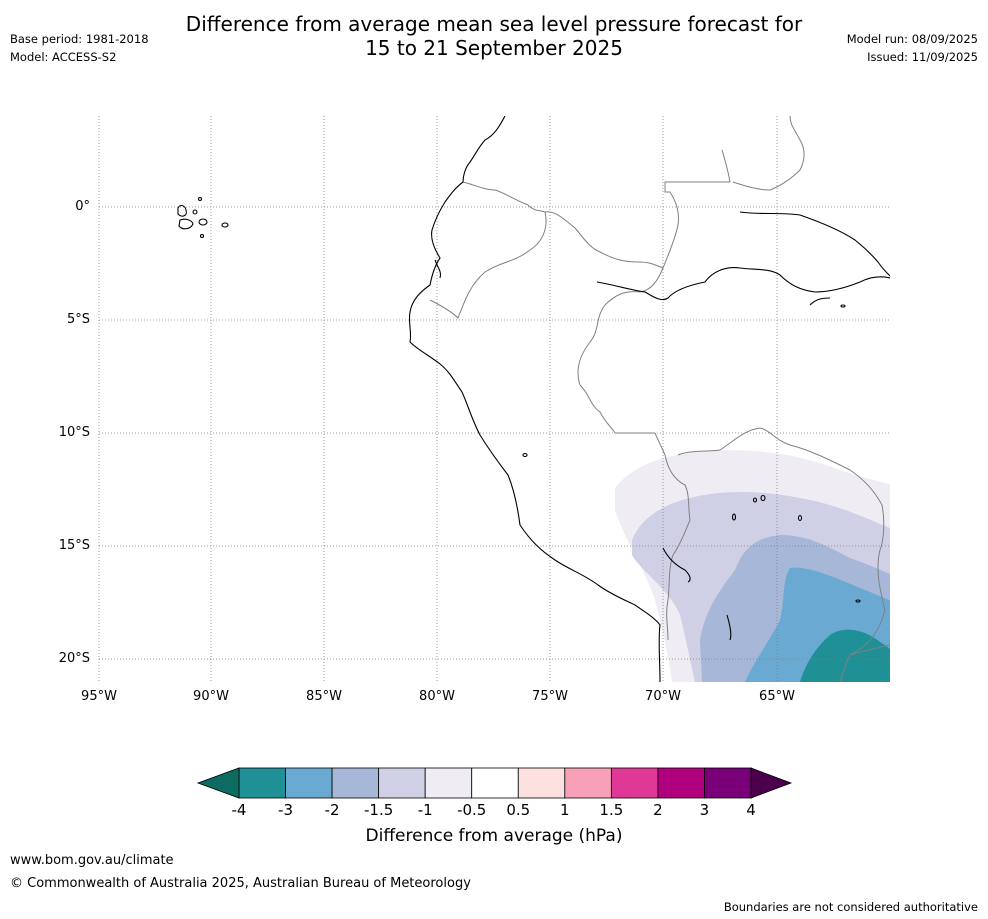 This screenshot has width=988, height=919. Describe the element at coordinates (211, 696) in the screenshot. I see `lon-label-90w: 90°W` at that location.